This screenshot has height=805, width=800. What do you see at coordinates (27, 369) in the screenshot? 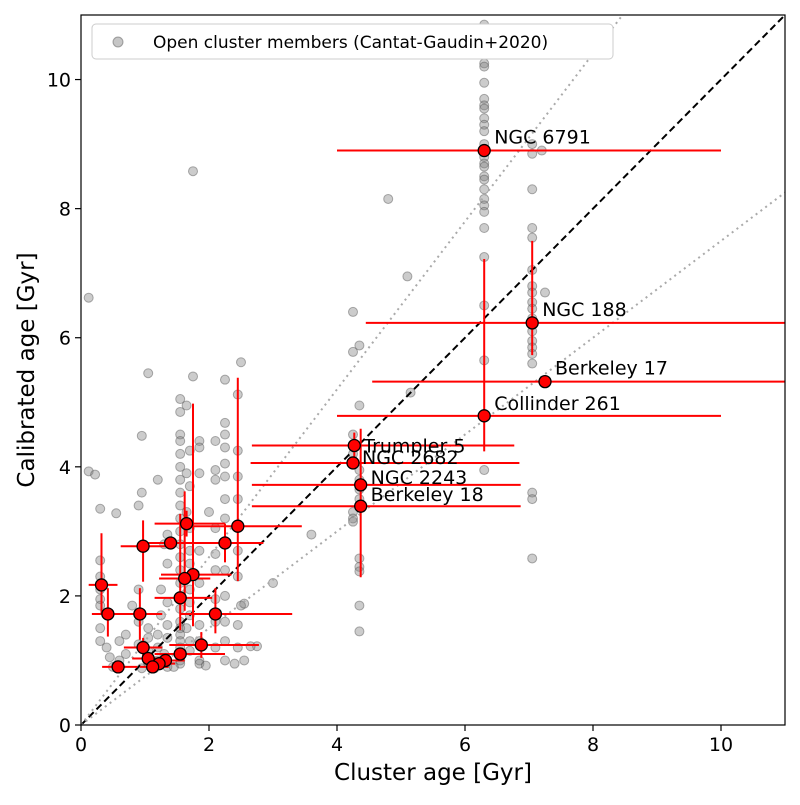
I see `y-axis-title: Calibrated age [Gyr]` at bounding box center [27, 369].